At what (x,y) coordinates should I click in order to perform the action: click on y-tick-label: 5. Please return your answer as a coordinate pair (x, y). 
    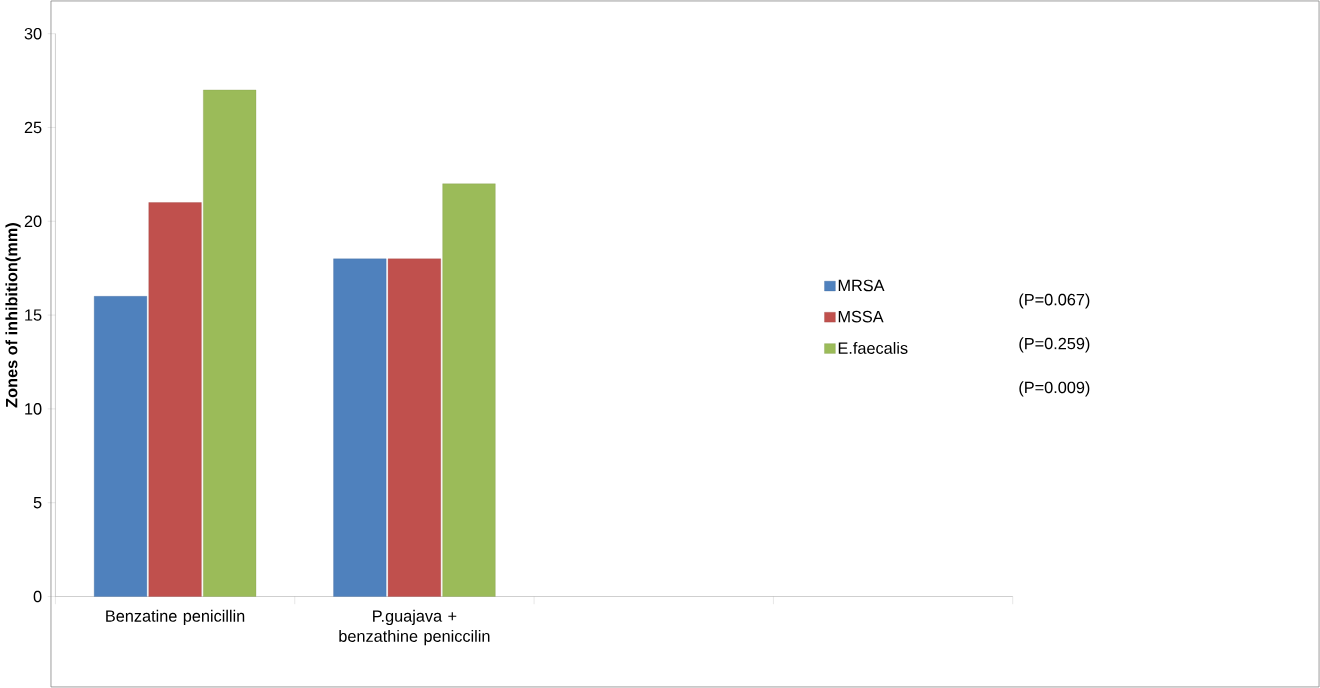
    Looking at the image, I should click on (37, 503).